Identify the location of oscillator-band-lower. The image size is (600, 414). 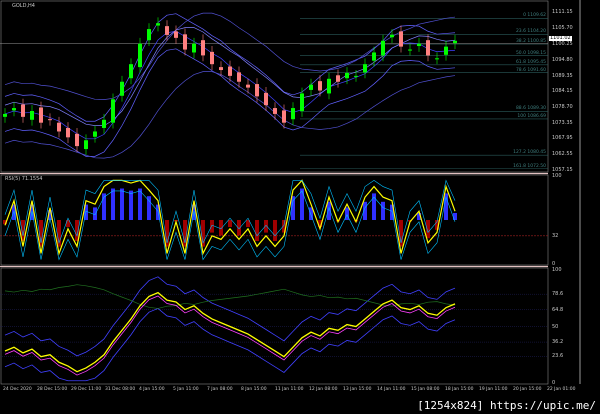
(230, 344).